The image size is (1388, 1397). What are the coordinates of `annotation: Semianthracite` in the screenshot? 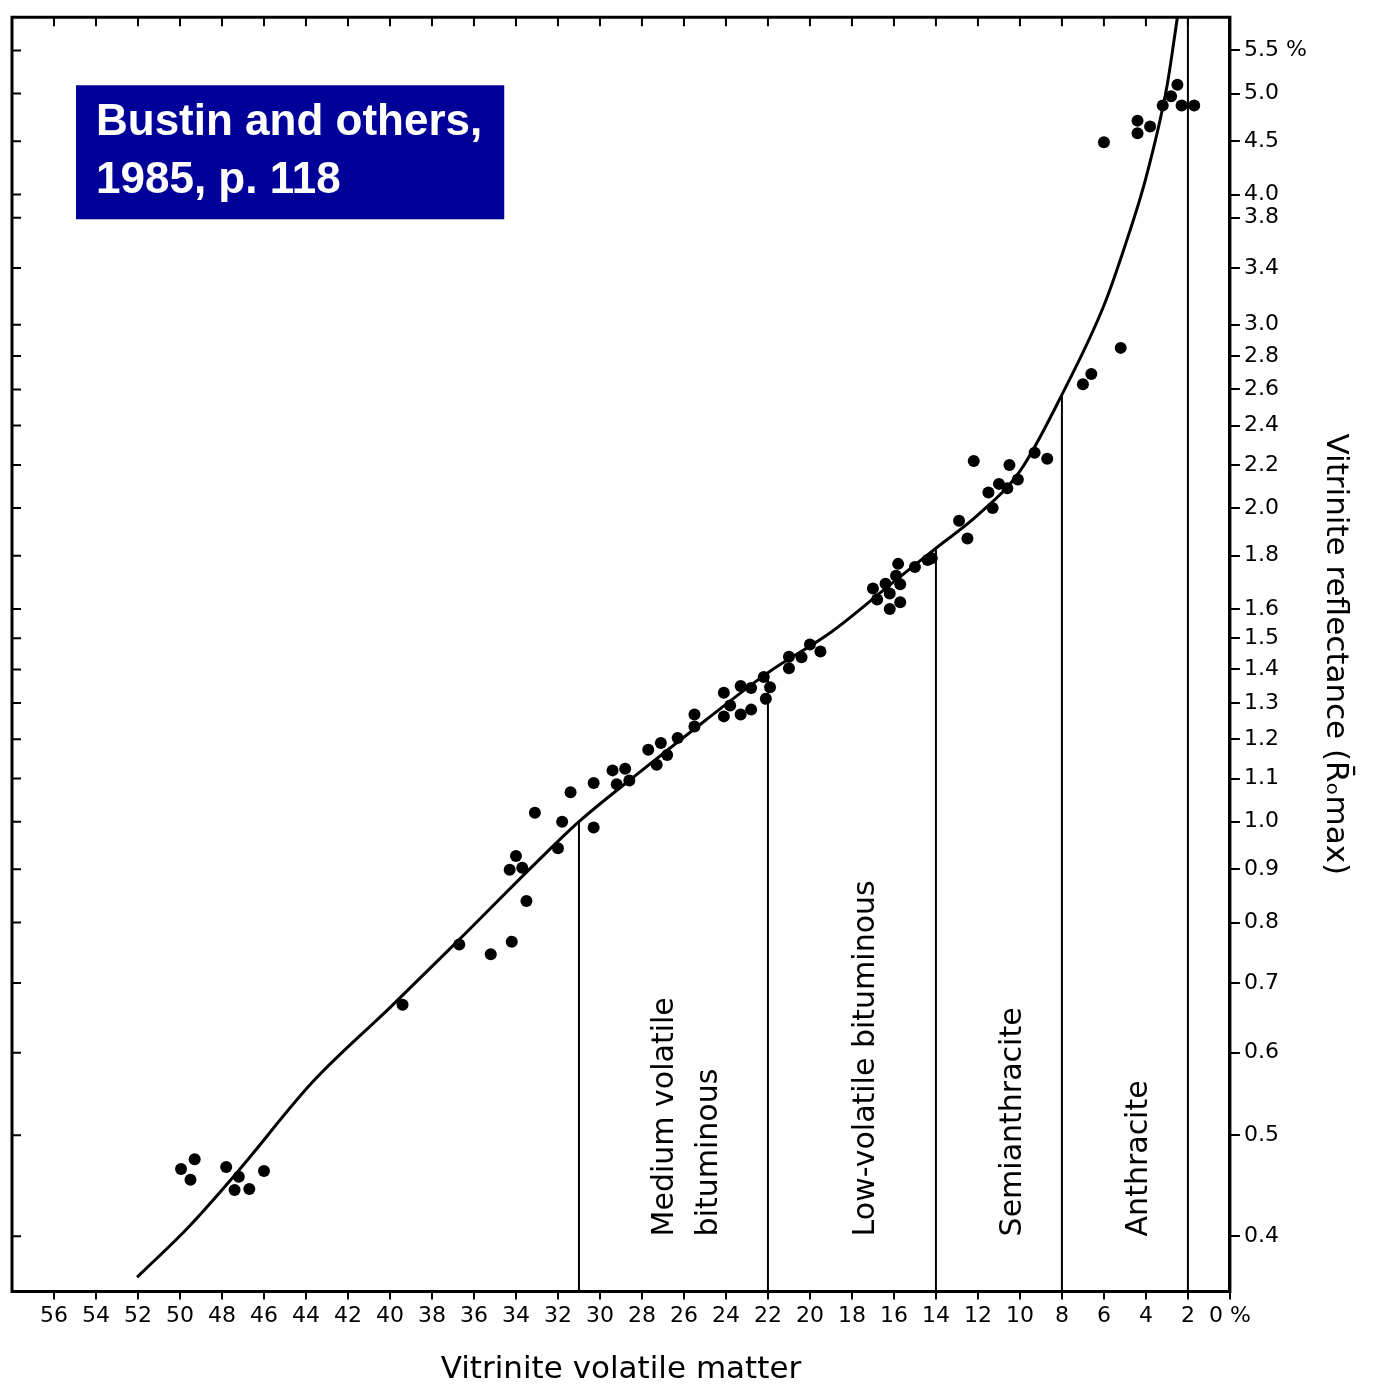 It's located at (1010, 1122).